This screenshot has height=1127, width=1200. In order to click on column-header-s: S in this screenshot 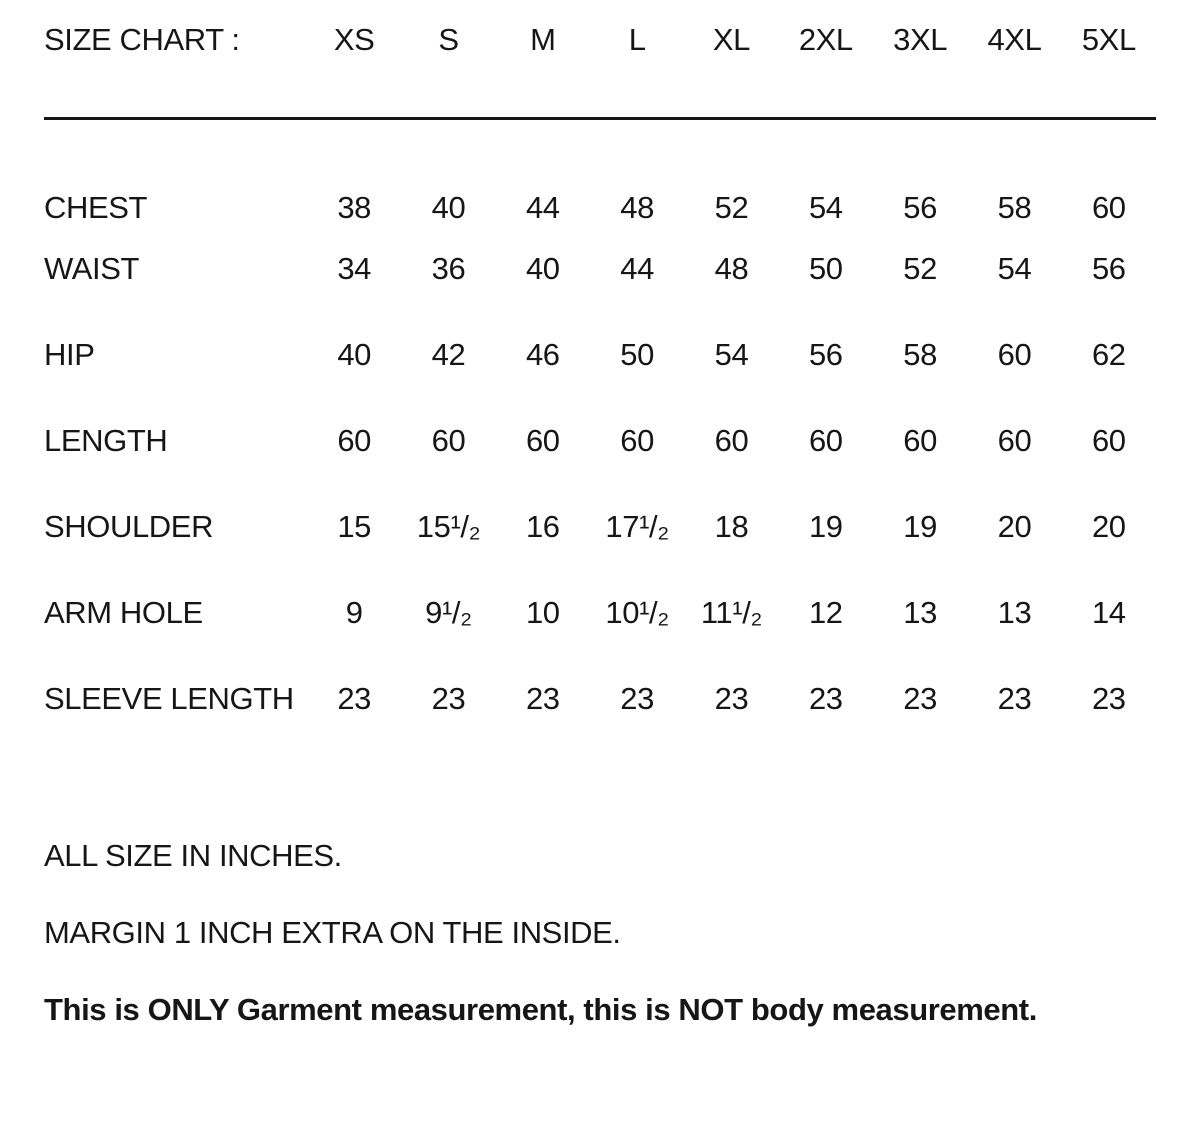, I will do `click(448, 71)`.